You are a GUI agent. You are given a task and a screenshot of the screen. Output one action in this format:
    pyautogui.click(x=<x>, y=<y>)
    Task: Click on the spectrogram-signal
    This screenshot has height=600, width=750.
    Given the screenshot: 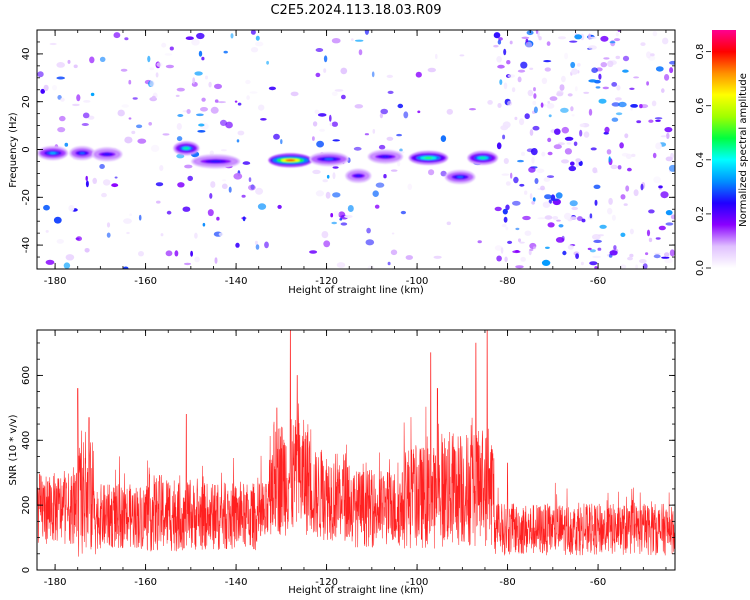 What is the action you would take?
    pyautogui.click(x=268, y=162)
    